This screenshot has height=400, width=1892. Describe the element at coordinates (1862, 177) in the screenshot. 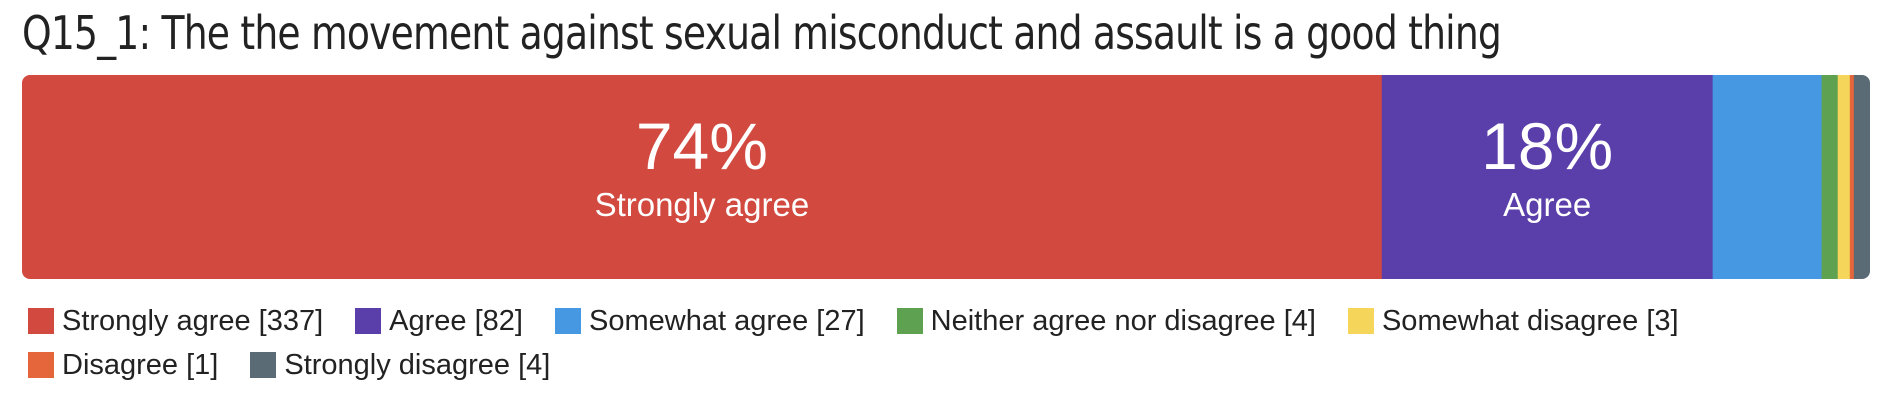

I see `bar-segment-strongly-disagree` at that location.